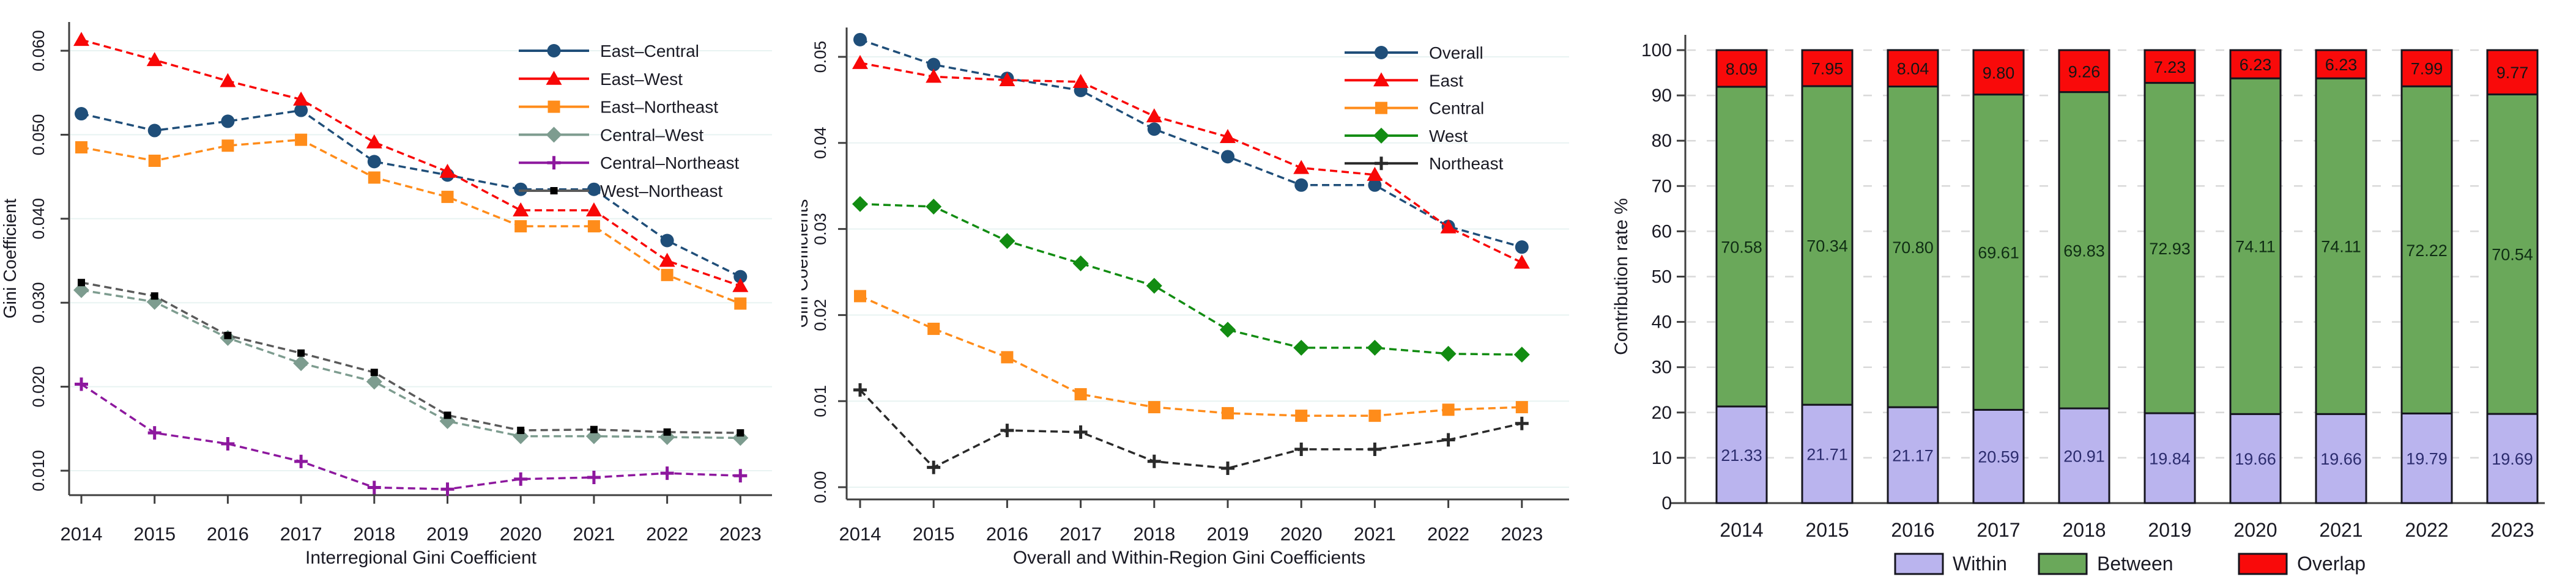 The width and height of the screenshot is (2576, 585). Describe the element at coordinates (1827, 276) in the screenshot. I see `bar-2015: 21.71 70.34 7.95` at that location.